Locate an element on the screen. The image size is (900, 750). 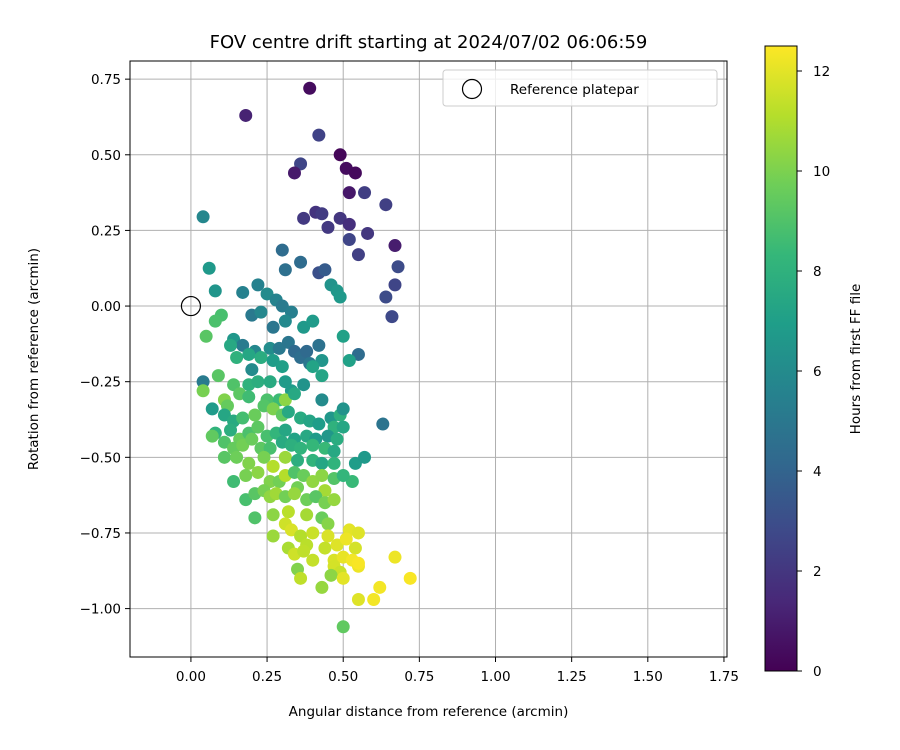
colorbar-tick-label: 0 is located at coordinates (817, 672).